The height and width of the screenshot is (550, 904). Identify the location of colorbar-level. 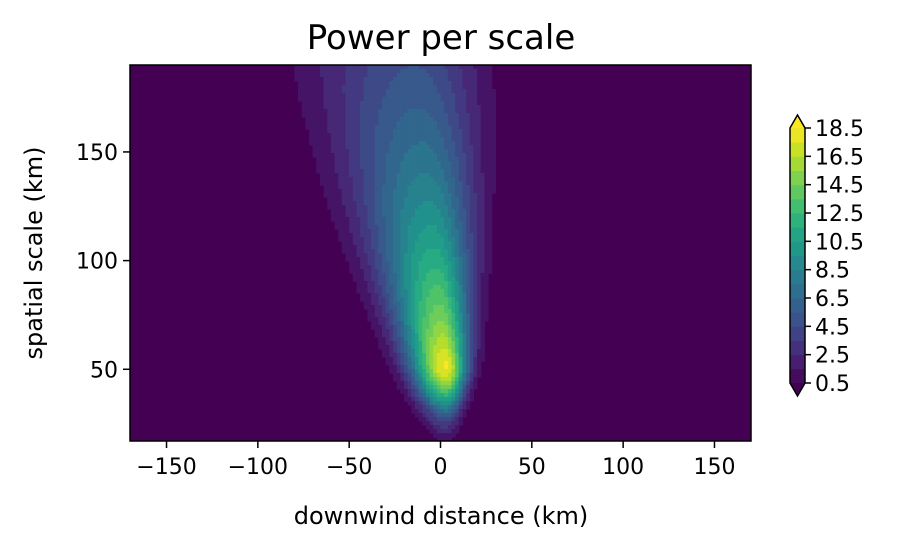
(797, 277).